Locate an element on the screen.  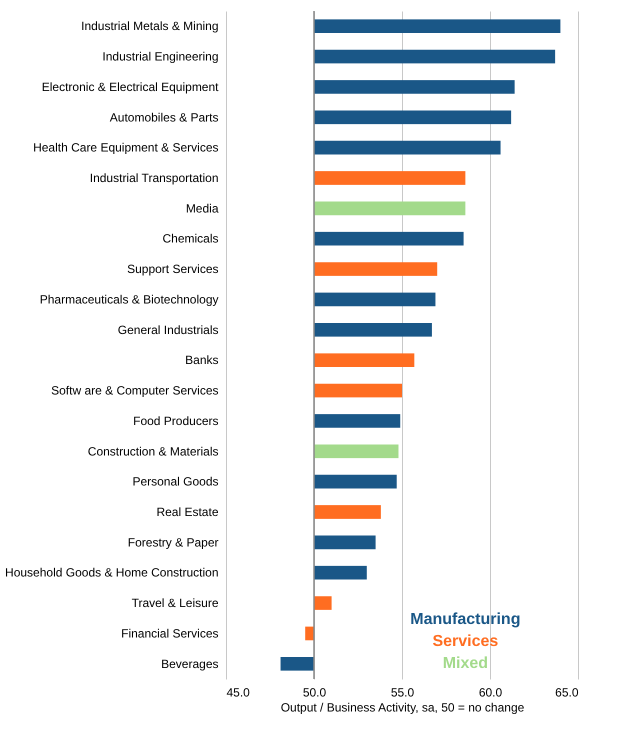
x-tick-label: 50.0 is located at coordinates (314, 693).